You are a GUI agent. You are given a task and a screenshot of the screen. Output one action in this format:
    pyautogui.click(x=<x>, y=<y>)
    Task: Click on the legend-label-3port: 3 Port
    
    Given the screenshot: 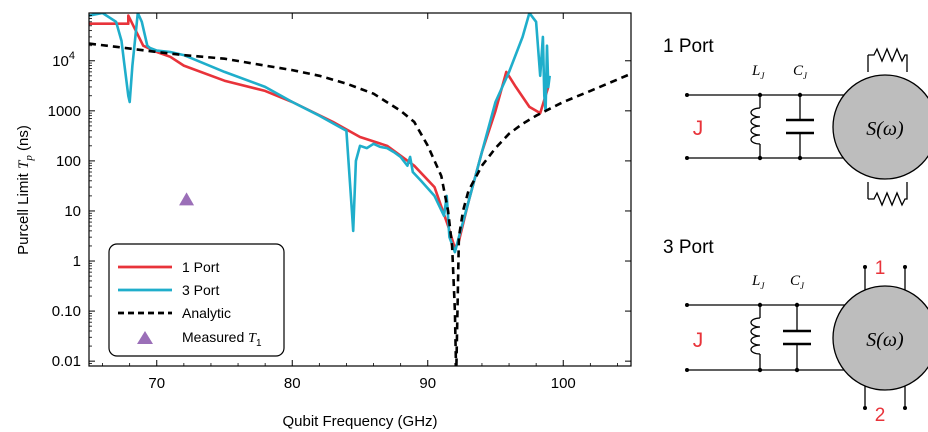 What is the action you would take?
    pyautogui.click(x=200, y=290)
    